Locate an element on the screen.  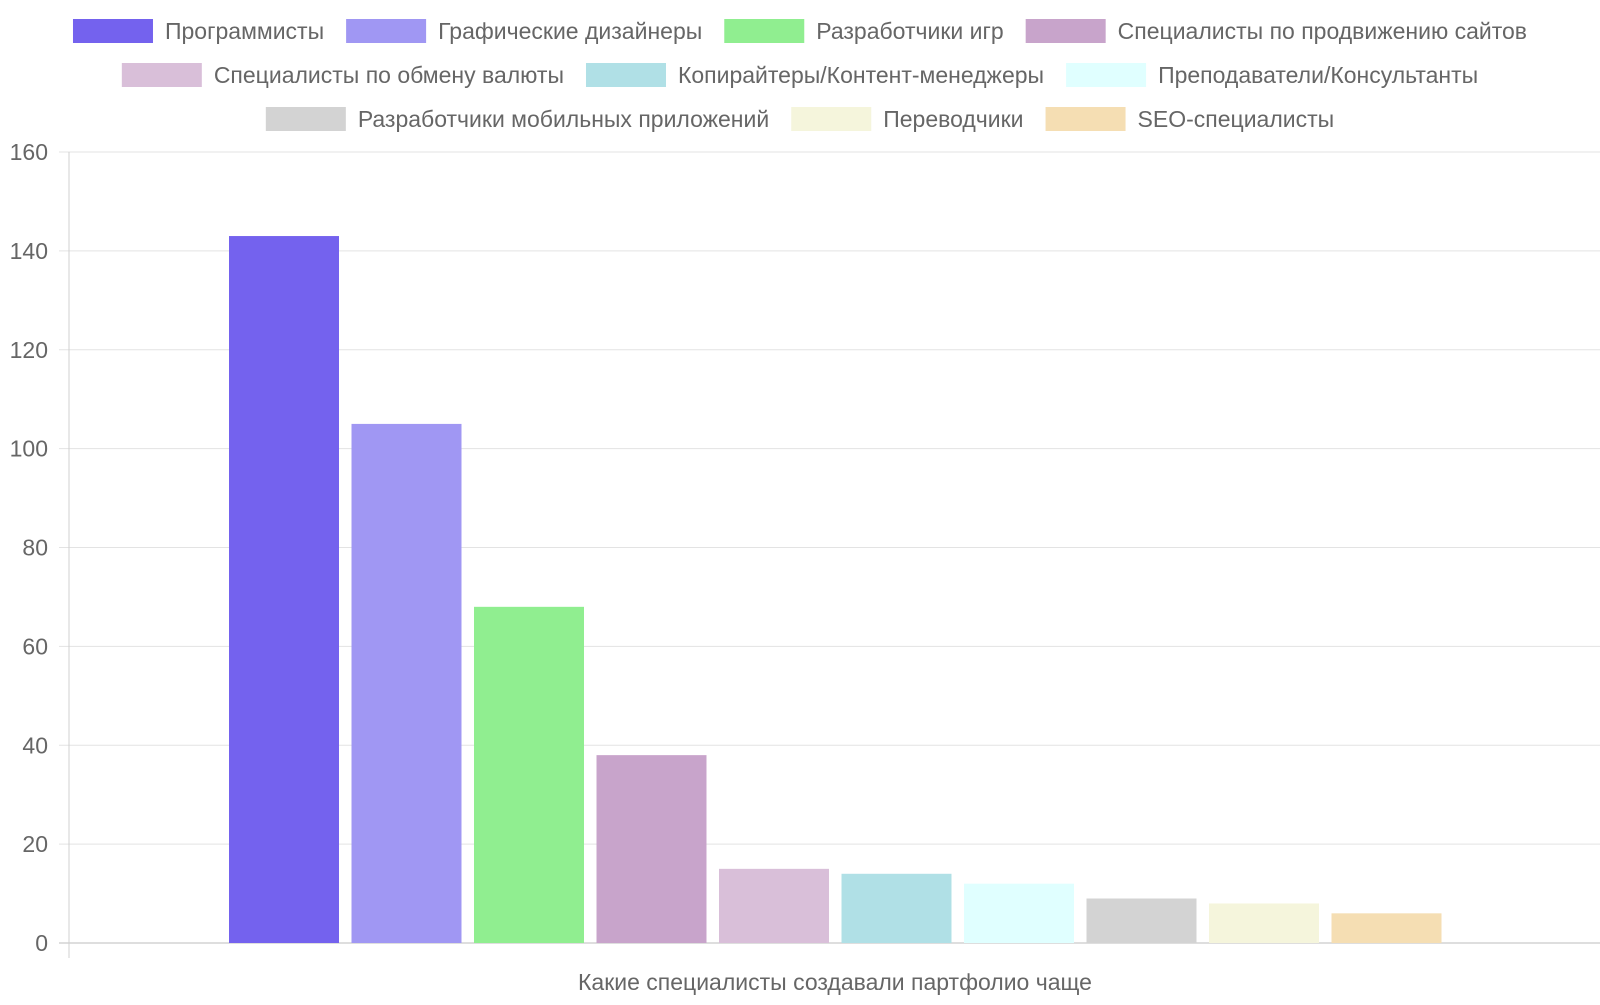
y-tick-label: 0 is located at coordinates (41, 943).